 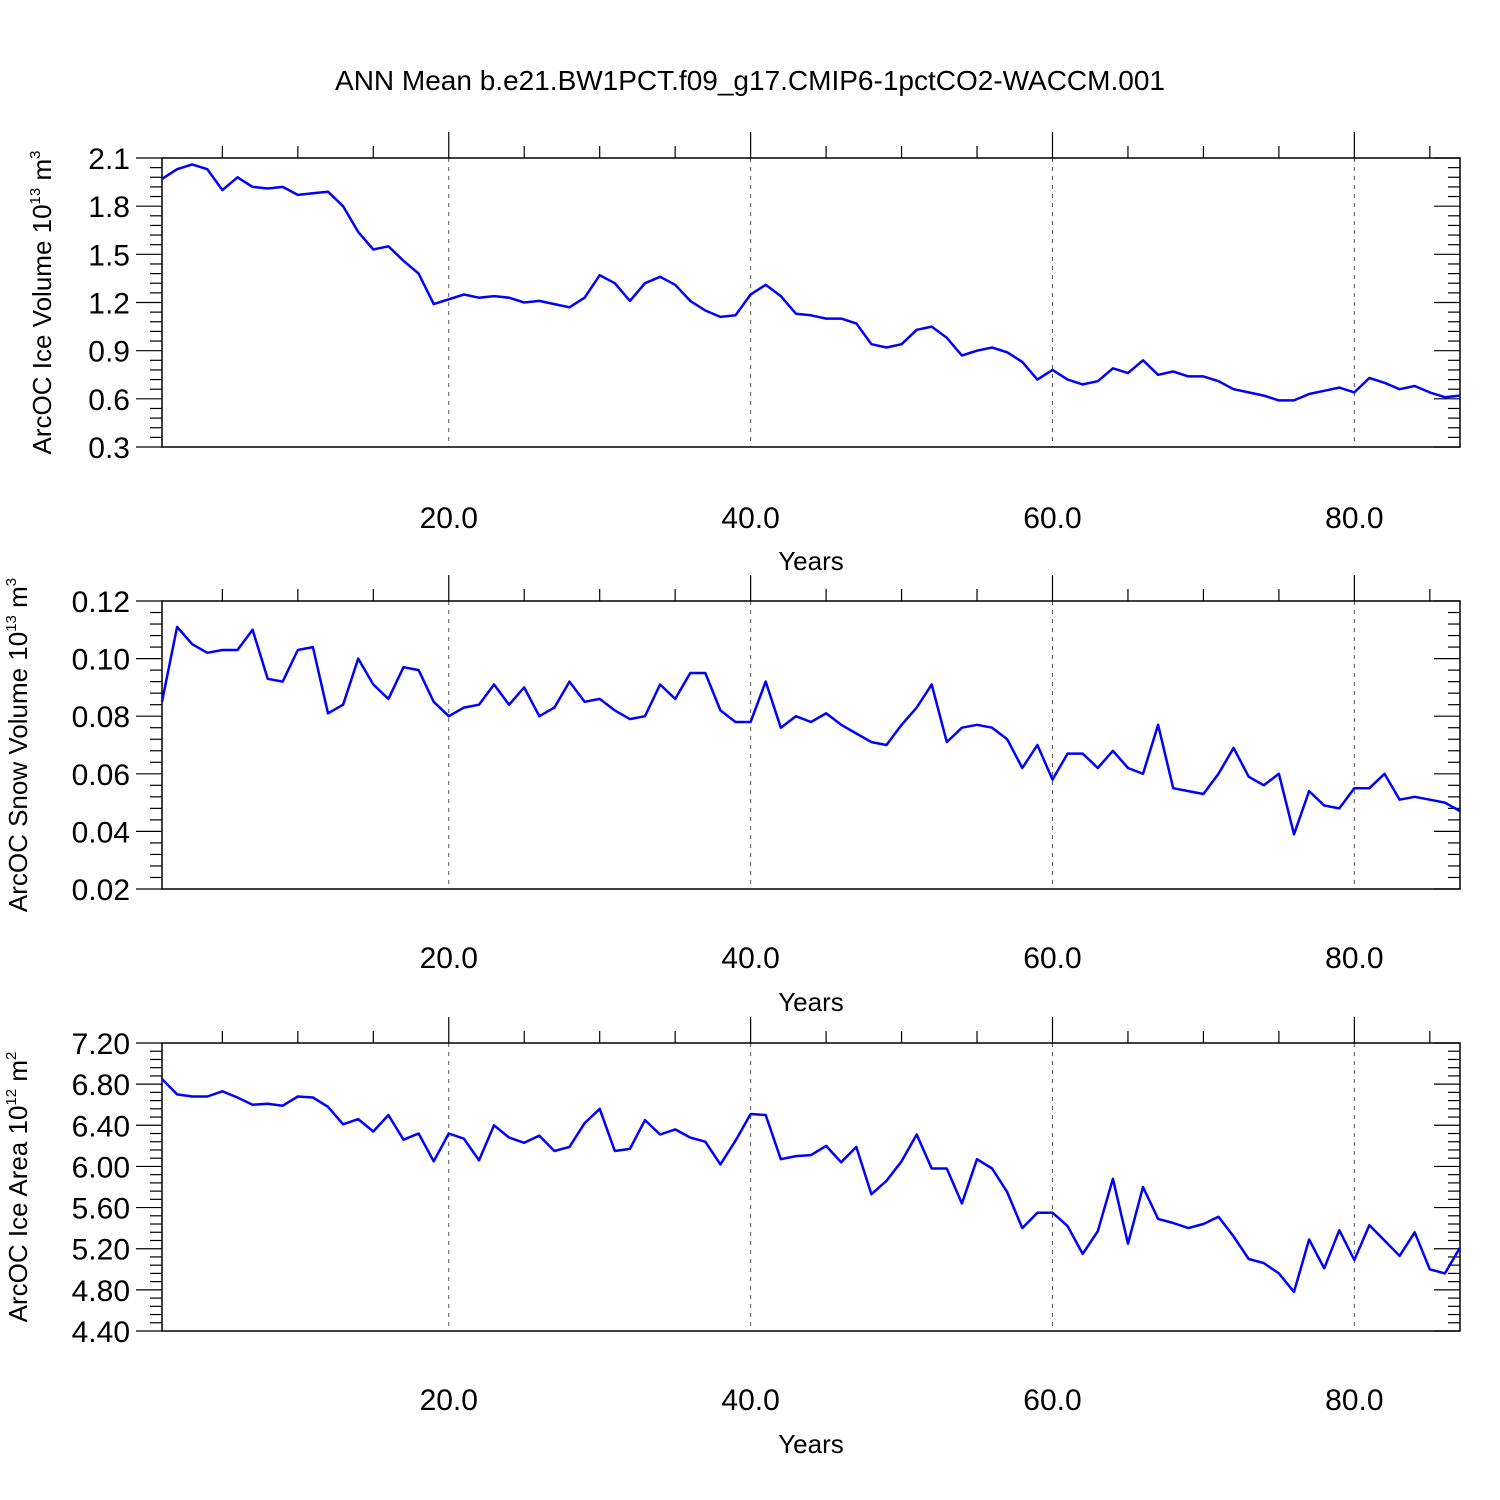 What do you see at coordinates (101, 717) in the screenshot?
I see `y-tick-label: 0.08` at bounding box center [101, 717].